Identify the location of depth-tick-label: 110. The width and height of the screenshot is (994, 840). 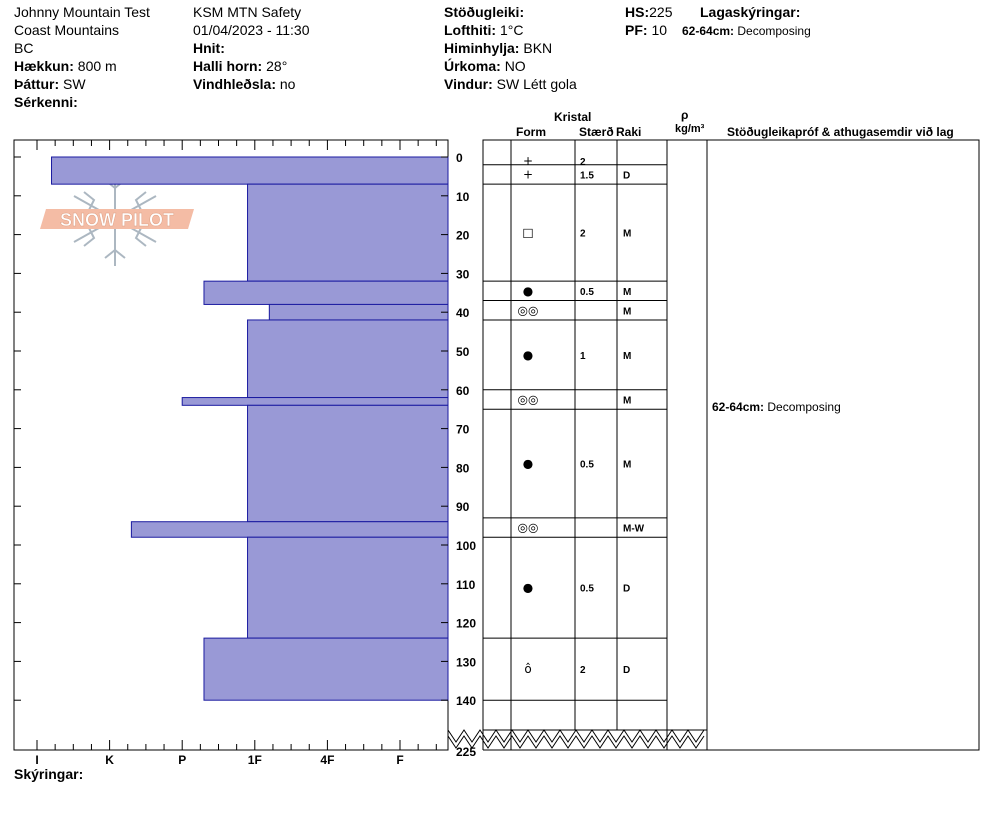
(466, 585).